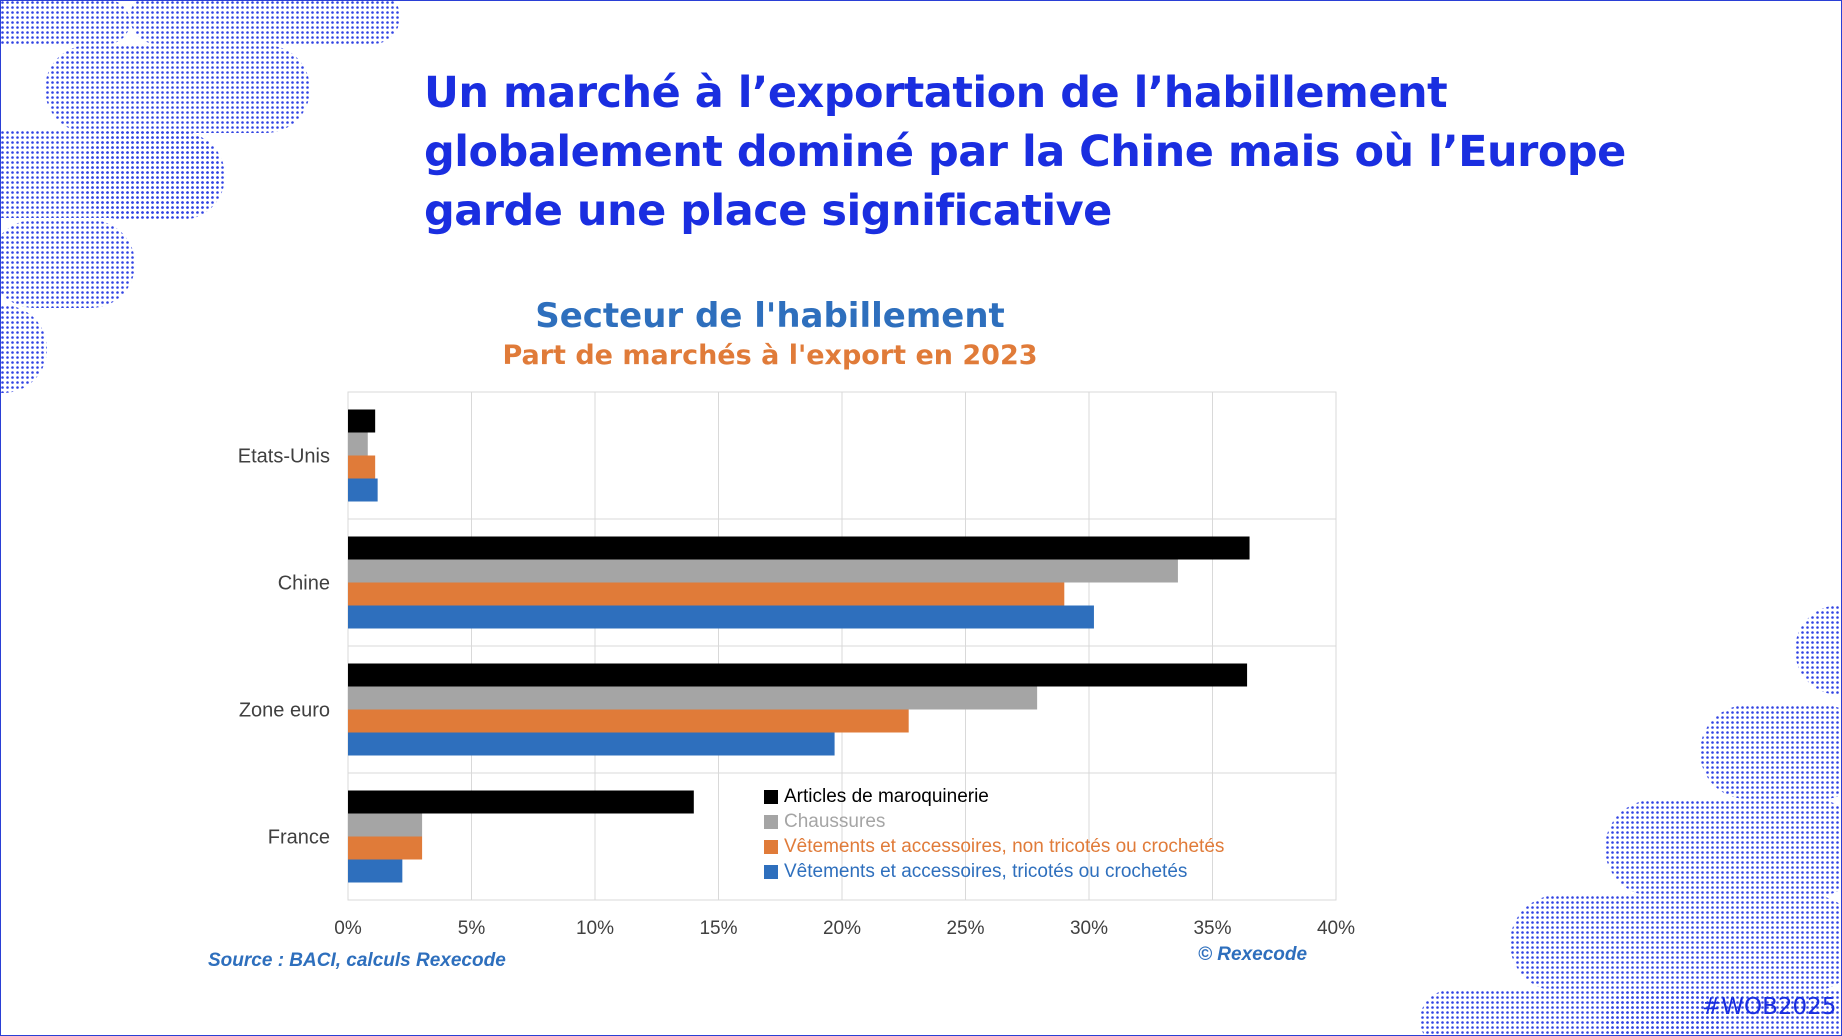 Image resolution: width=1842 pixels, height=1036 pixels. Describe the element at coordinates (348, 928) in the screenshot. I see `x-tick-label: 0%` at that location.